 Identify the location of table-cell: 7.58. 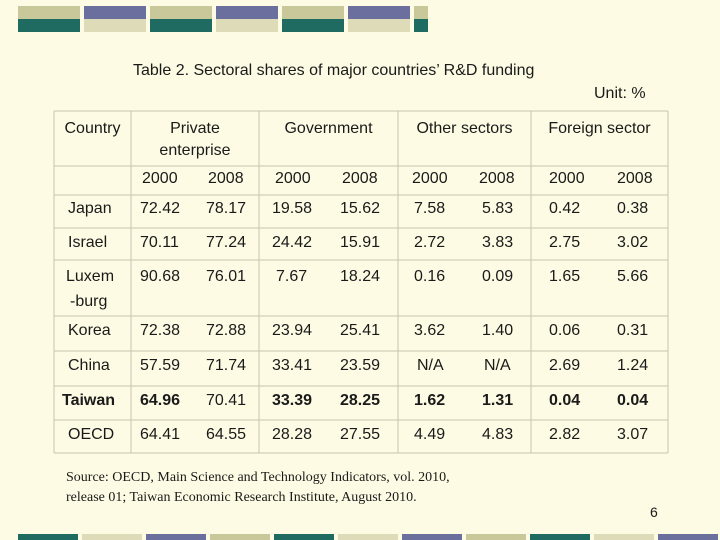
(430, 208).